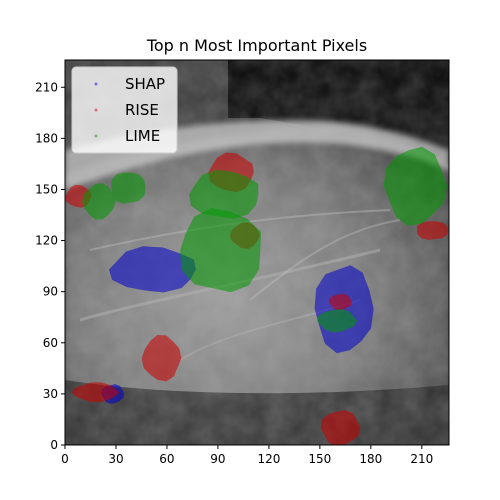 Image resolution: width=500 pixels, height=500 pixels. Describe the element at coordinates (256, 45) in the screenshot. I see `chart-title: Top n Most Important Pixels` at that location.